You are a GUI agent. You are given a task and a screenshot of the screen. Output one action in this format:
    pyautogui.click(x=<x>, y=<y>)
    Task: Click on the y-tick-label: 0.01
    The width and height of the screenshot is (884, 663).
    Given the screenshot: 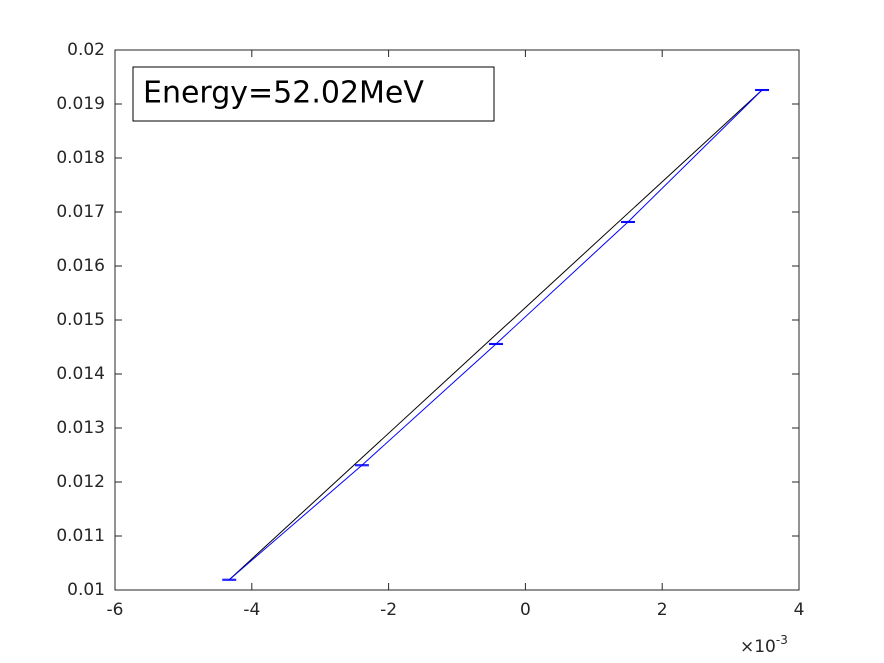 What is the action you would take?
    pyautogui.click(x=86, y=590)
    